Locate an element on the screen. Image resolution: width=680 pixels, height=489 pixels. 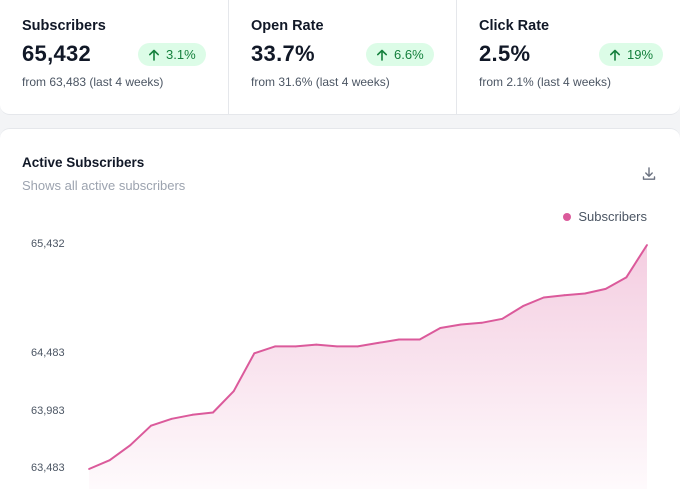
change-badge: 6.6% is located at coordinates (400, 54).